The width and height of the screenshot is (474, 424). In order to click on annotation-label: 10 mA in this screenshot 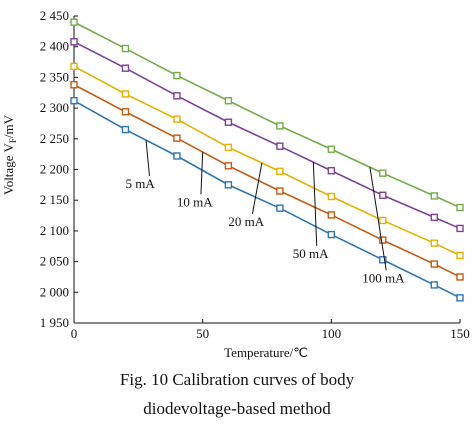, I will do `click(195, 201)`.